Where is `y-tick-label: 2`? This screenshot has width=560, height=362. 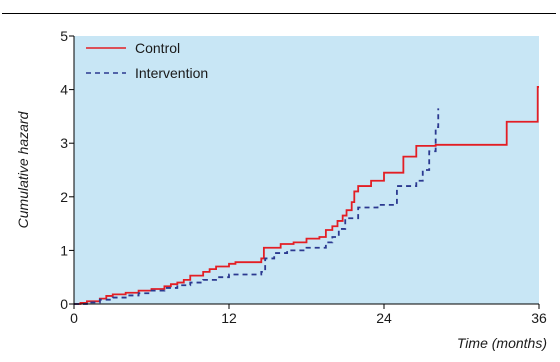
y-tick-label: 2 is located at coordinates (64, 197).